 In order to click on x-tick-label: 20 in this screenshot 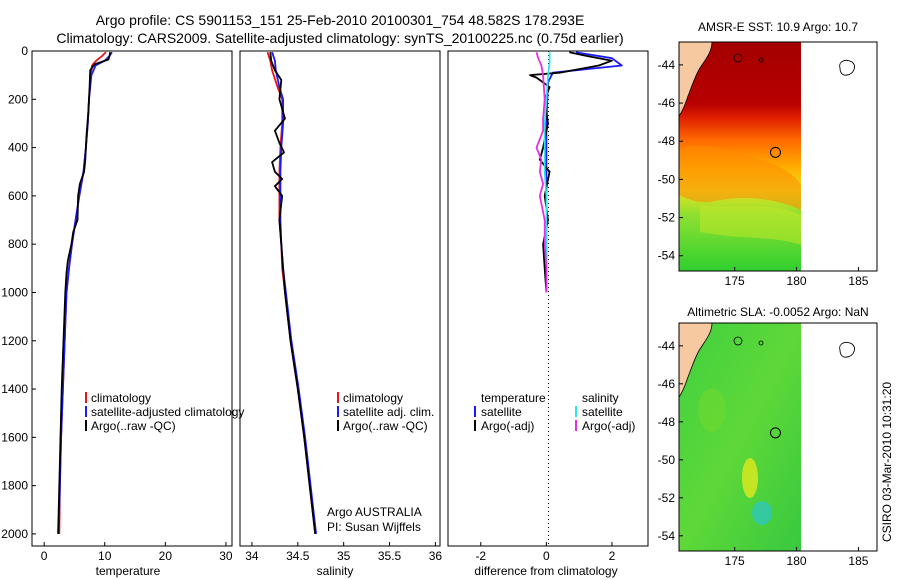, I will do `click(166, 556)`.